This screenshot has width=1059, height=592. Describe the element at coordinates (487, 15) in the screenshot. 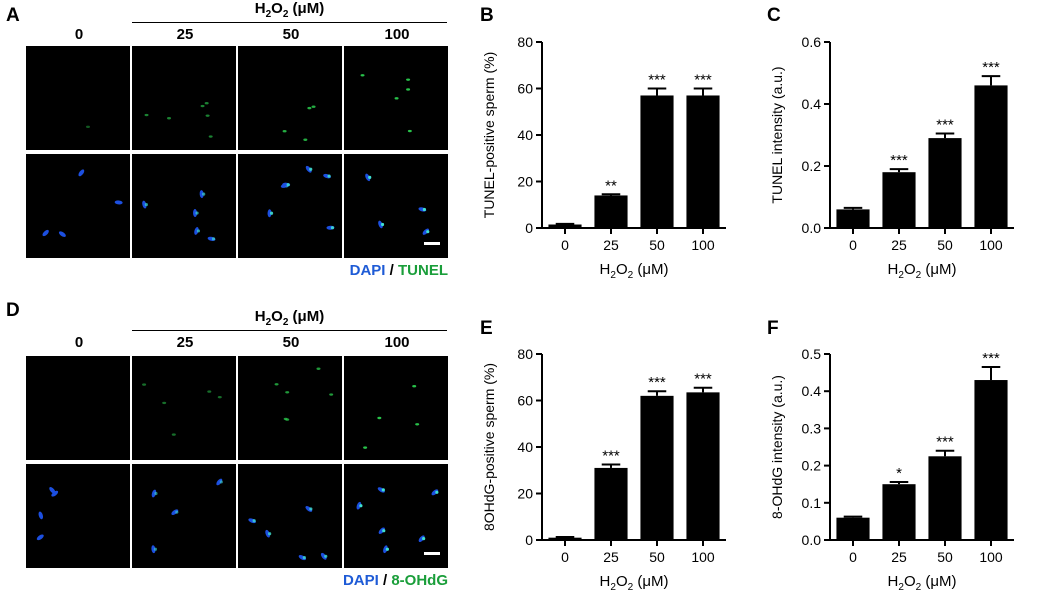

I see `panel-letter-b: B` at that location.